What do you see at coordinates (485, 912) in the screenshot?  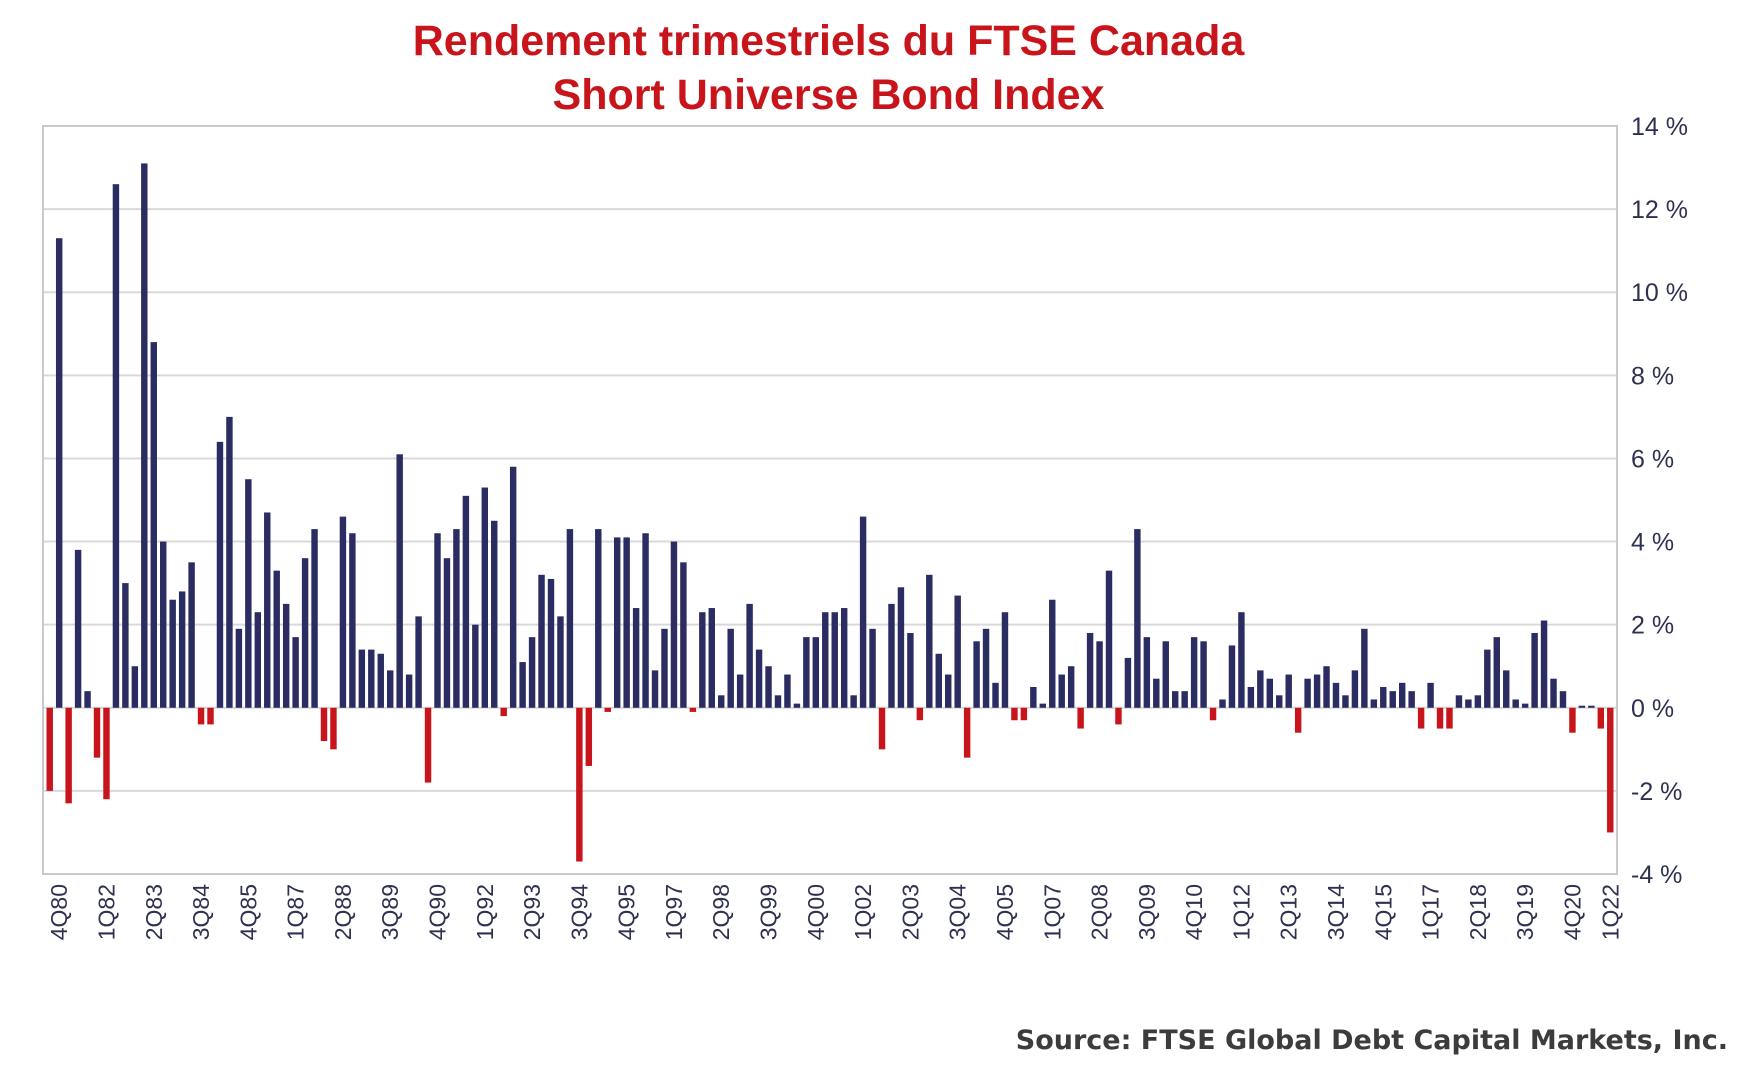 I see `x-tick-label: 1Q92` at bounding box center [485, 912].